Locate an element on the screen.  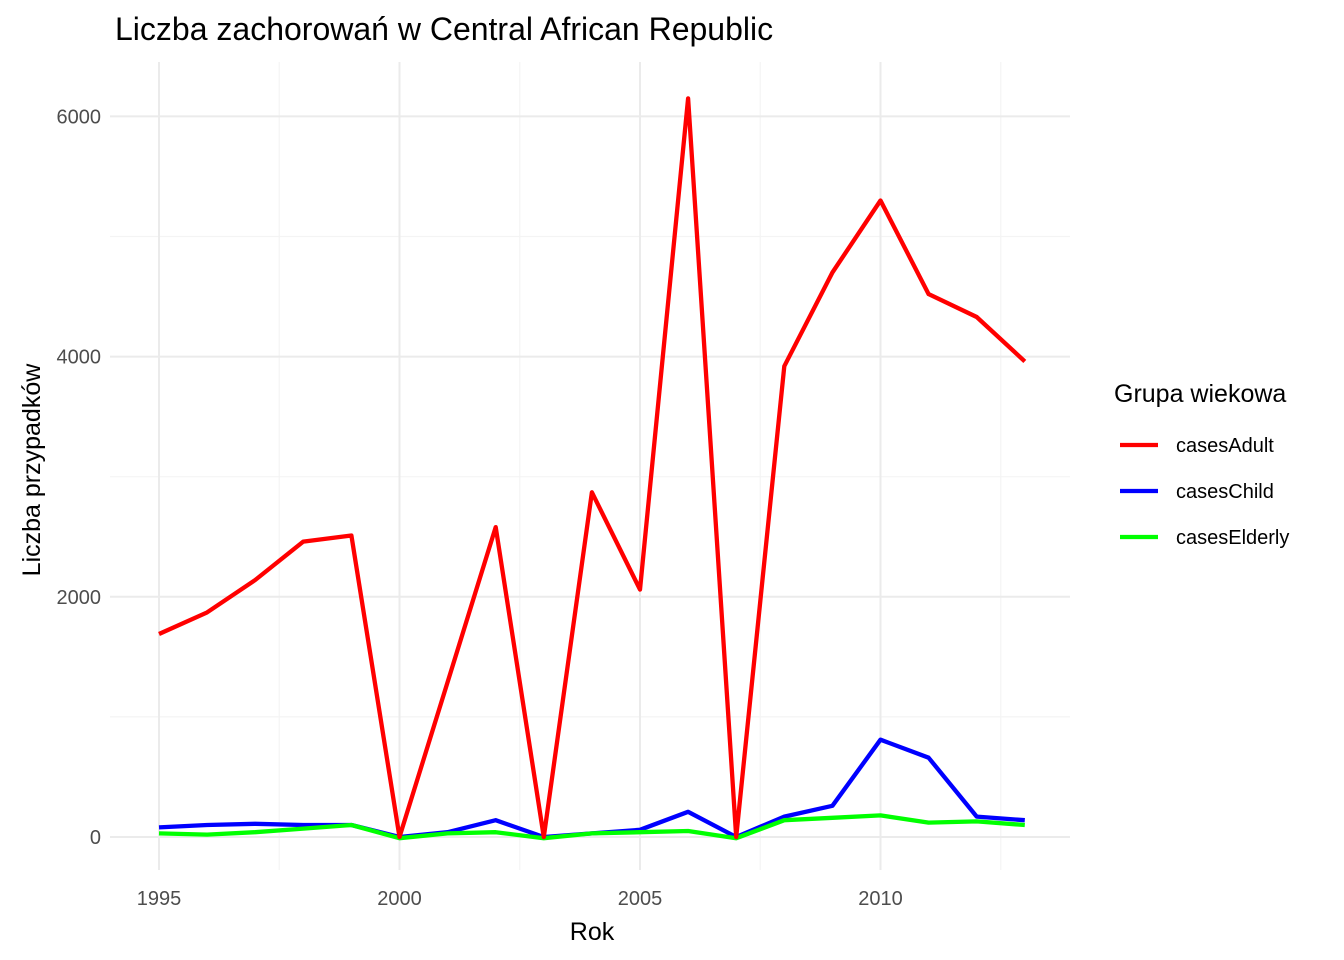
legend-label-casesAdult: casesAdult is located at coordinates (1225, 446).